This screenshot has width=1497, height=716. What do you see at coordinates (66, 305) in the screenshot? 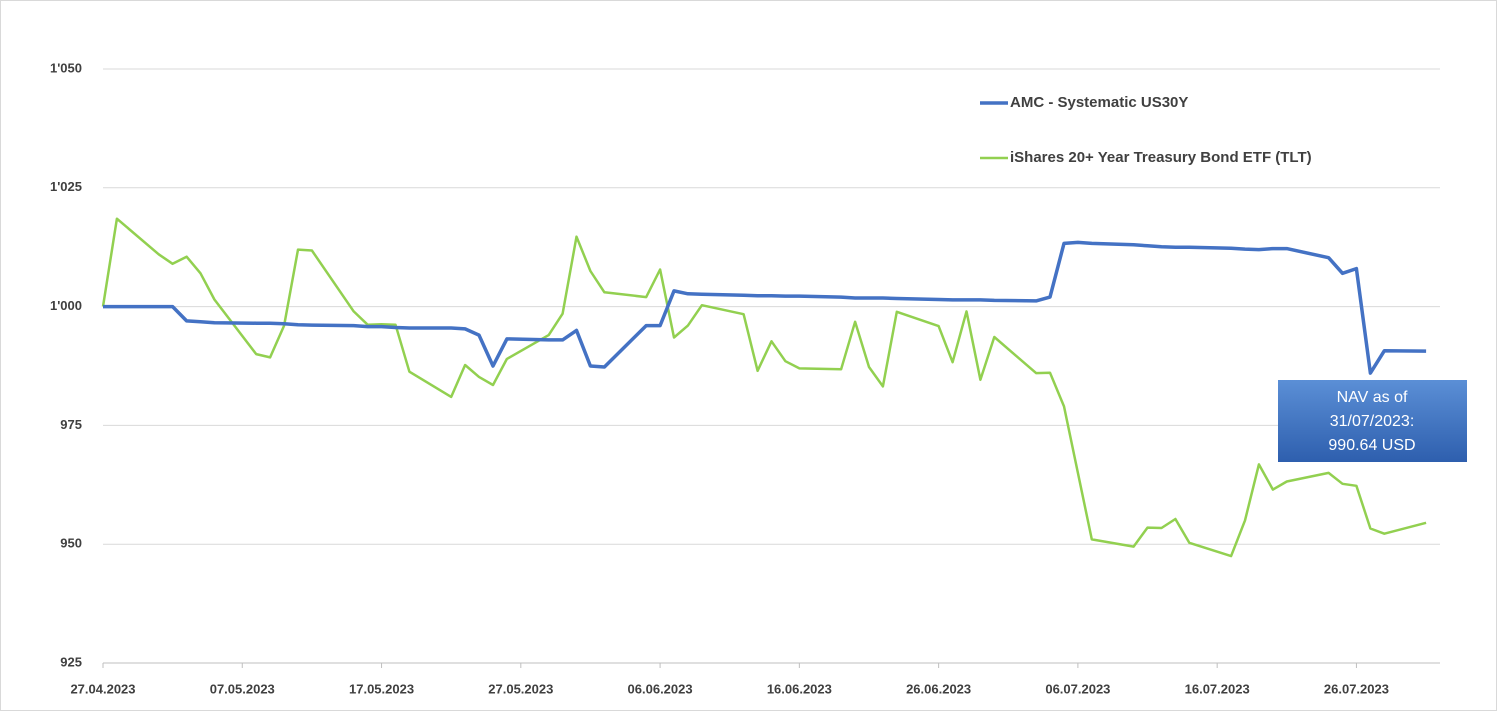
I see `y-tick-label: 1'000` at bounding box center [66, 305].